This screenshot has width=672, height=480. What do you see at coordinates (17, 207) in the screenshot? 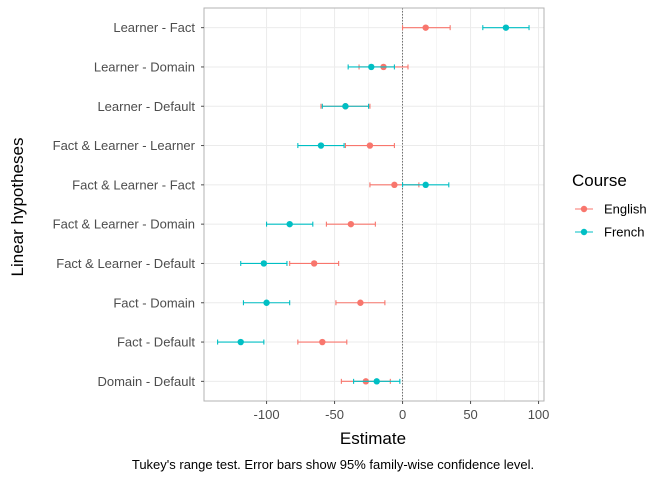
I see `y-axis-title: Linear hypotheses` at bounding box center [17, 207].